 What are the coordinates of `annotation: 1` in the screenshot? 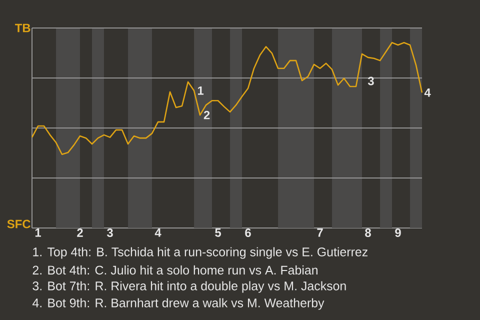 It's located at (201, 90).